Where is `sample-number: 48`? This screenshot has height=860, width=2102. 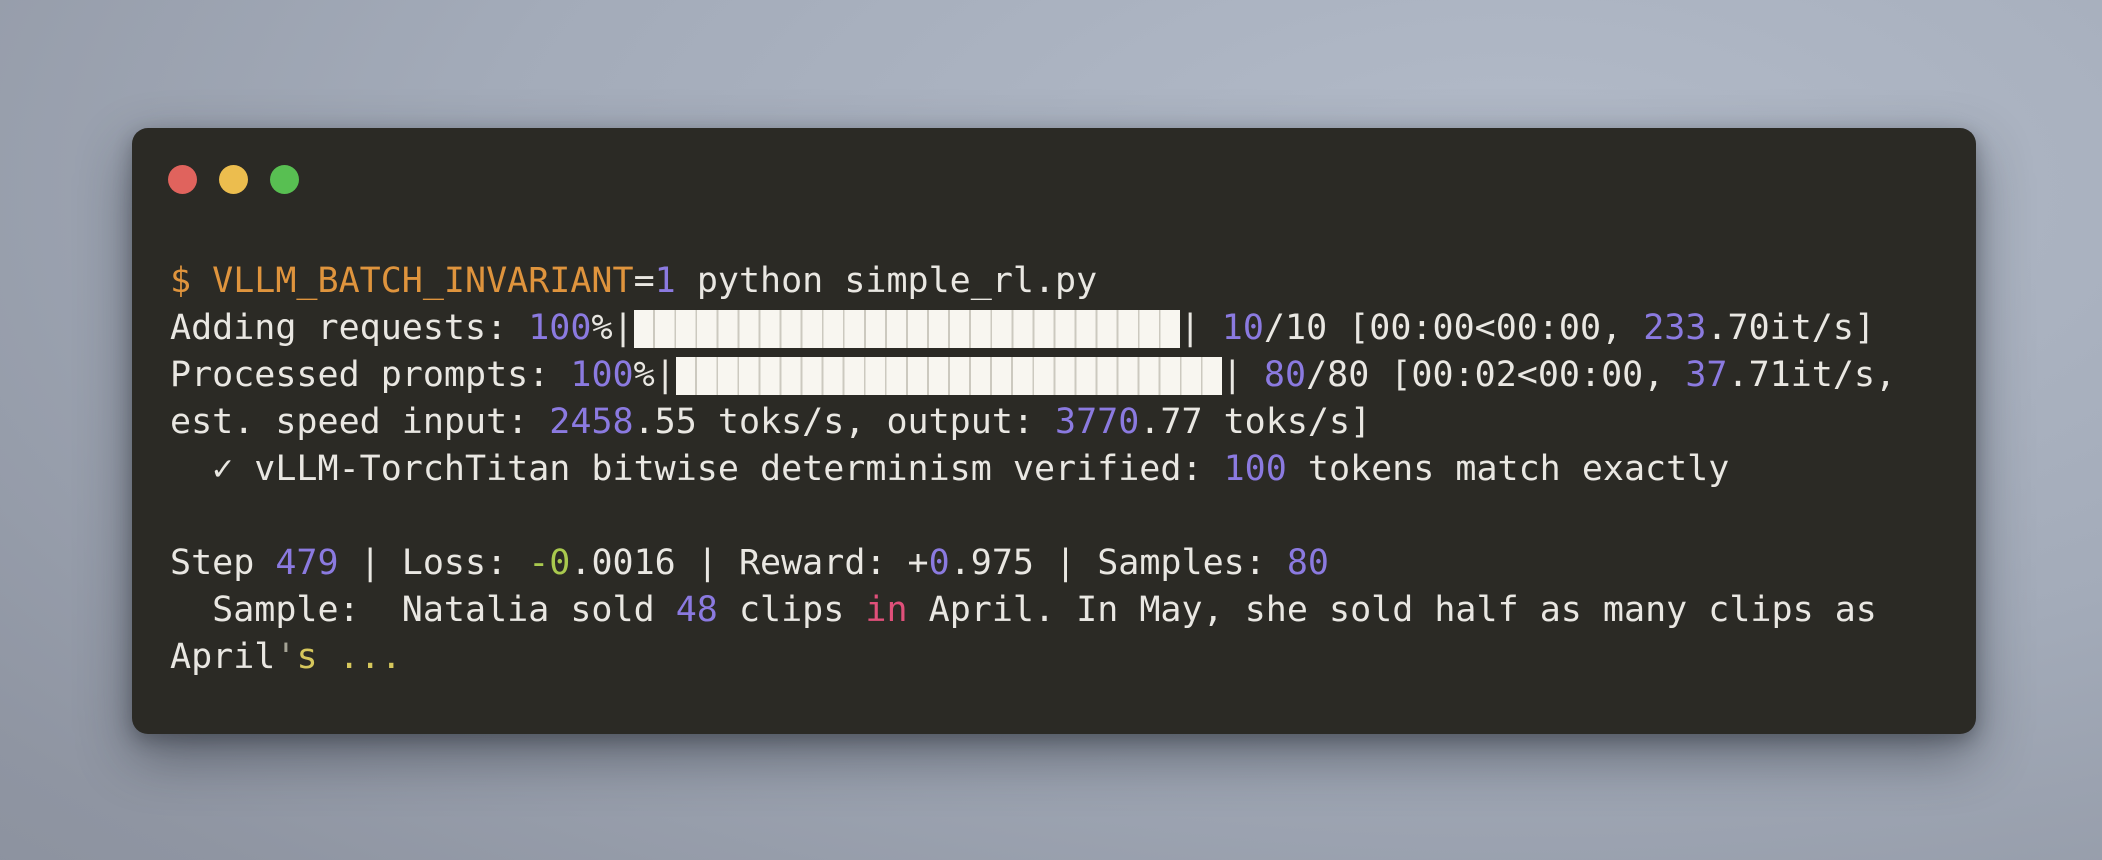 sample-number: 48 is located at coordinates (696, 610).